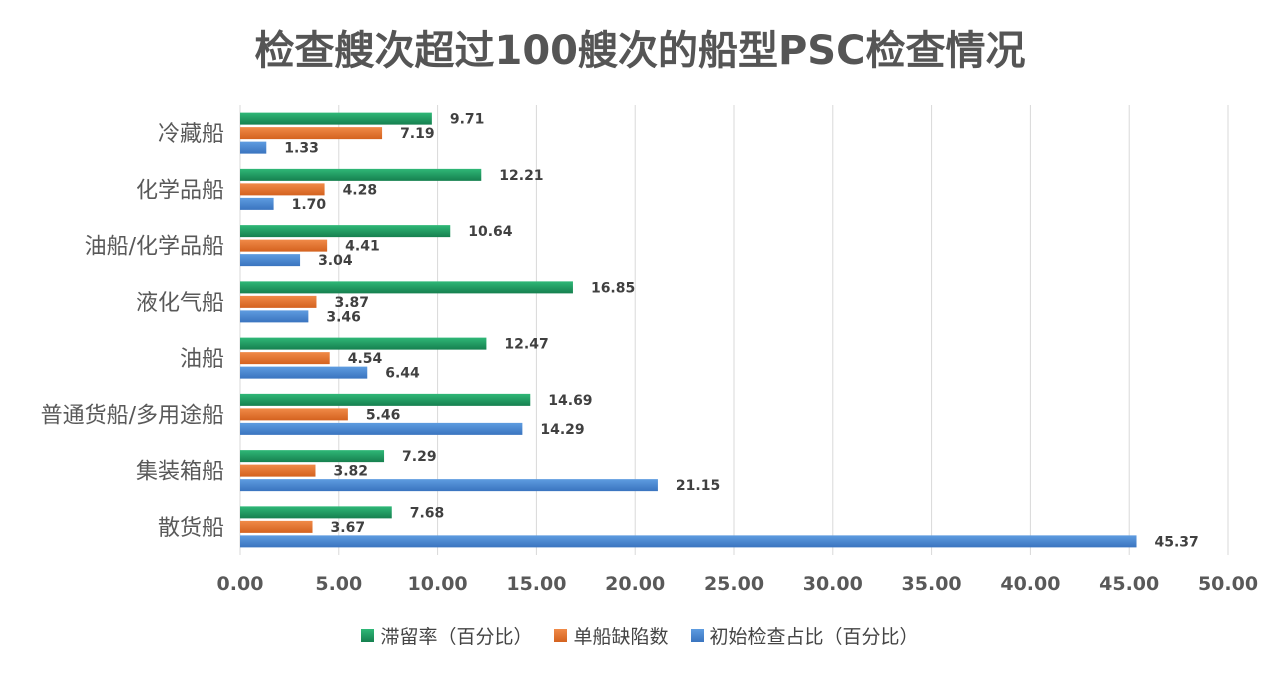 The height and width of the screenshot is (679, 1280). I want to click on data-label-initial: 3.04, so click(335, 261).